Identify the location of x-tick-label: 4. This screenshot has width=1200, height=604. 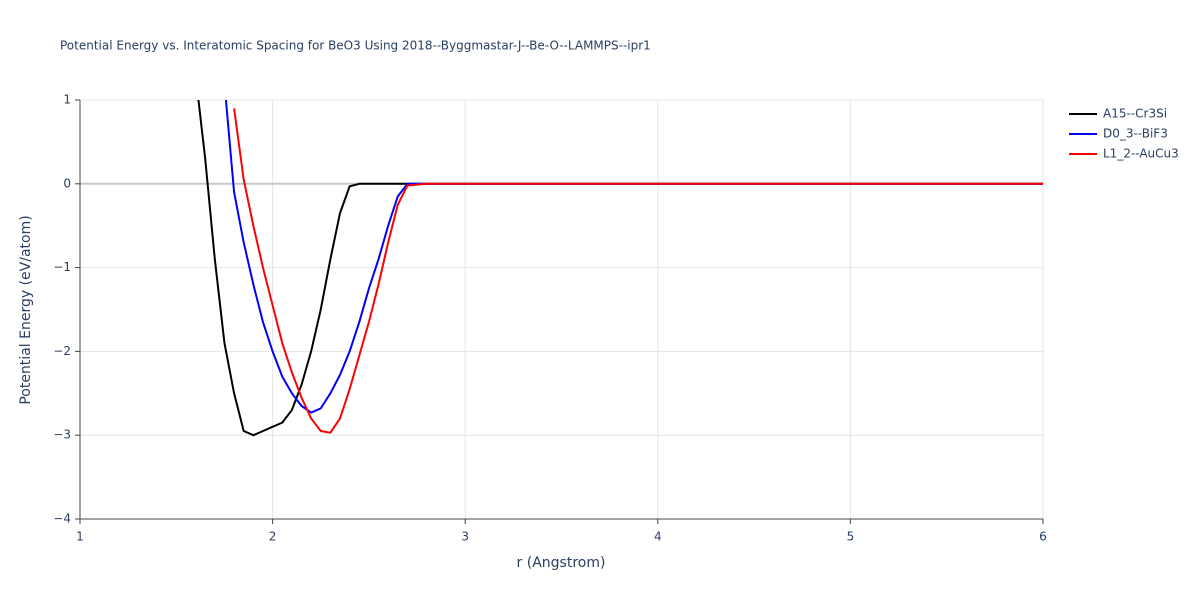
(658, 537).